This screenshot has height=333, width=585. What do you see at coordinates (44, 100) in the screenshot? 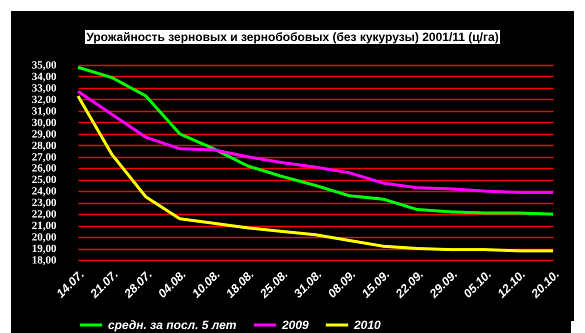
I see `y-tick-label: 32,00` at bounding box center [44, 100].